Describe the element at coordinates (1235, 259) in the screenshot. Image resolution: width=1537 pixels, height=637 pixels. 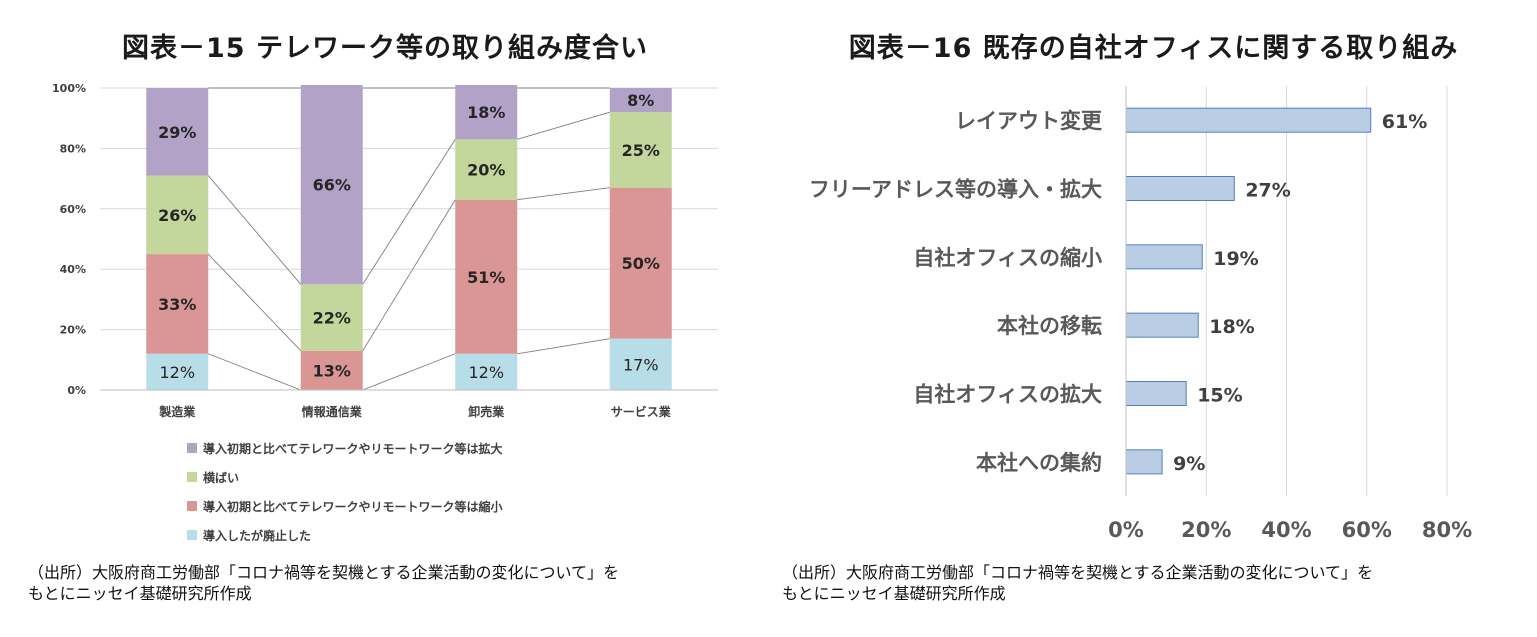
I see `data-label: 19%` at that location.